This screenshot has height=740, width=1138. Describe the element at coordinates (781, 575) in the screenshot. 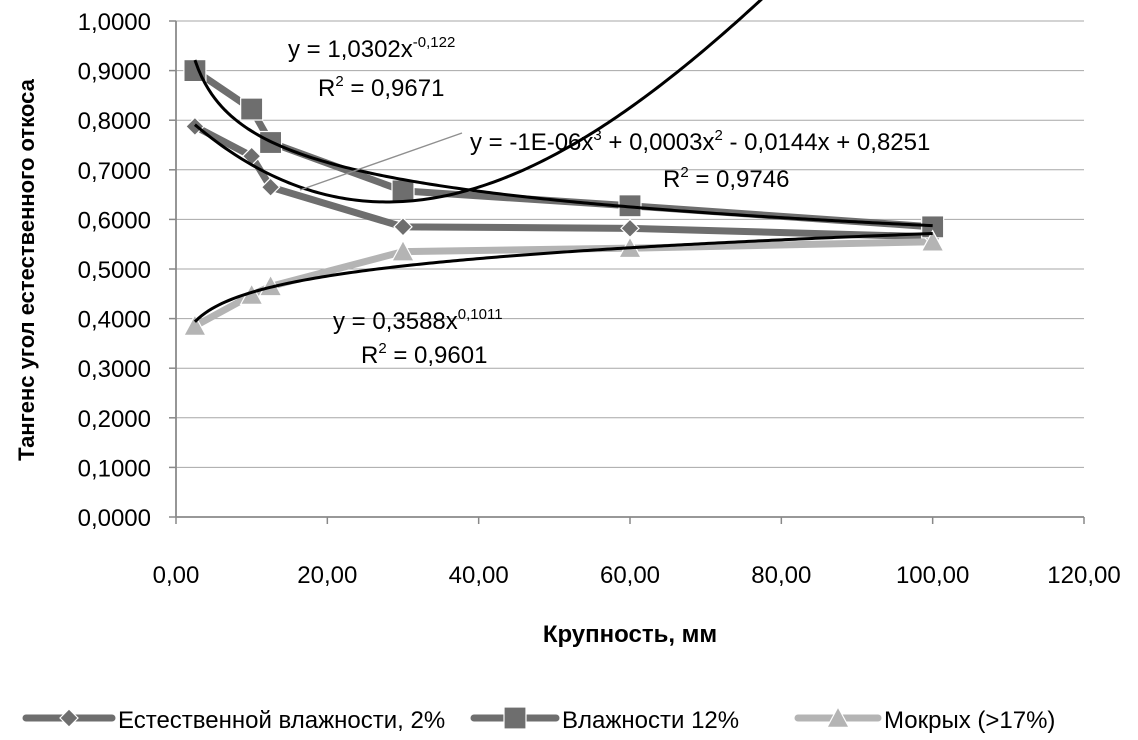

I see `x-tick-label: 80,00` at that location.